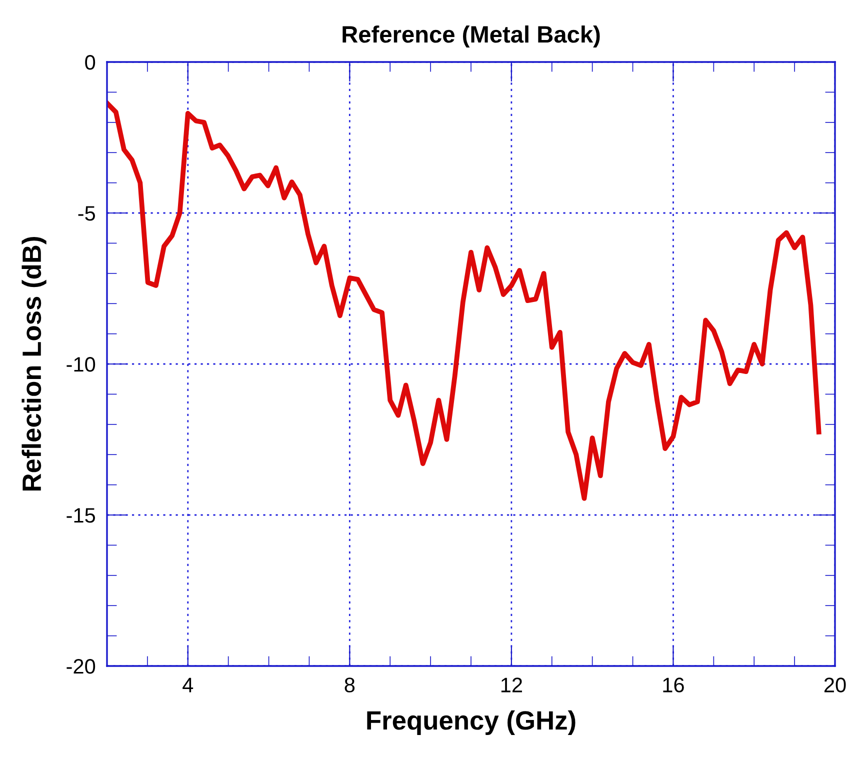  I want to click on y-tick-label: 0, so click(90, 62).